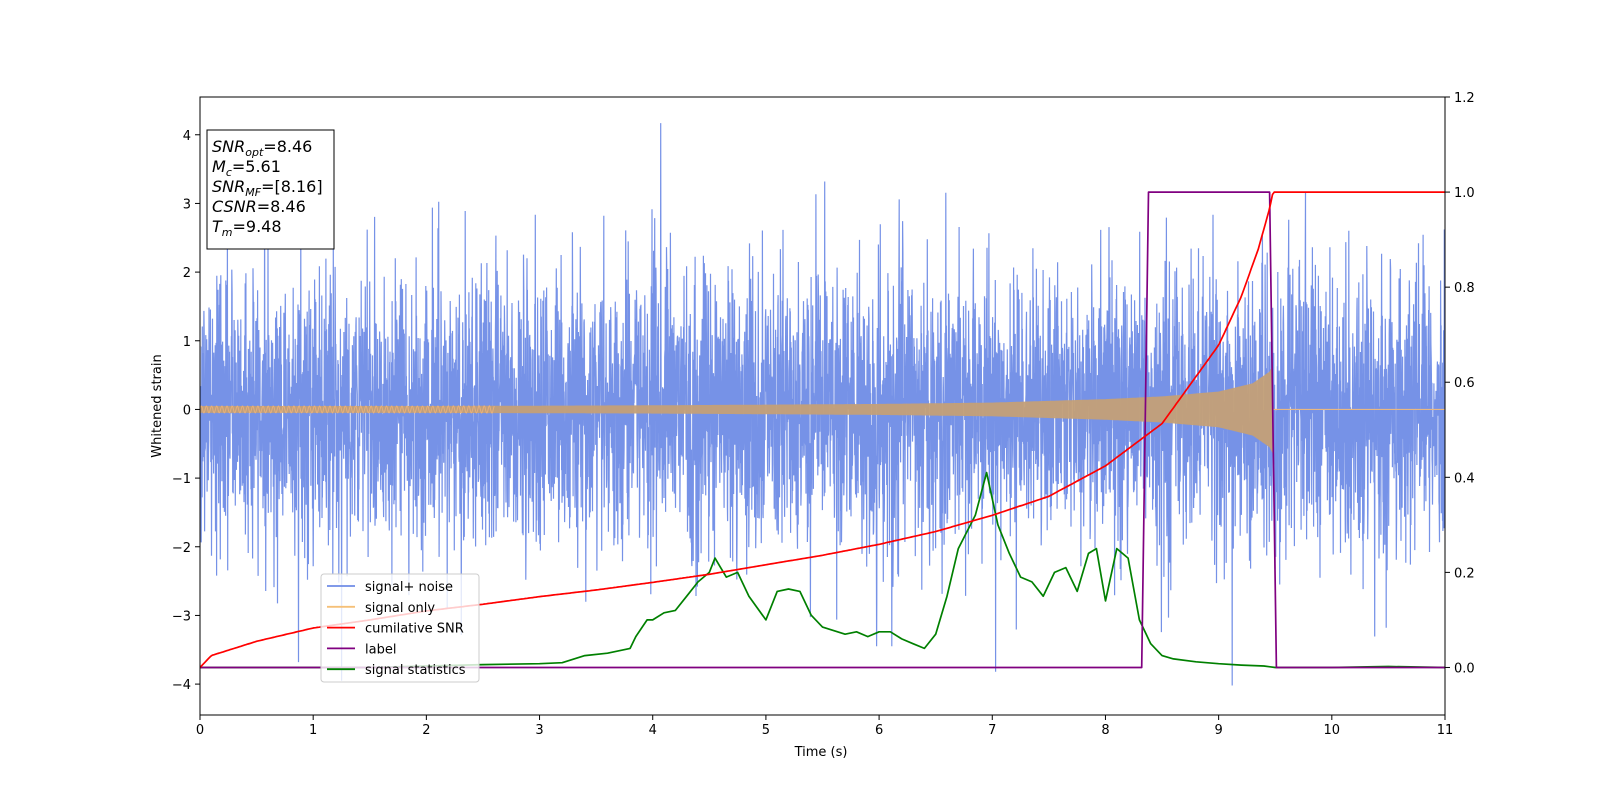  Describe the element at coordinates (181, 548) in the screenshot. I see `y-tick-label: −2` at that location.